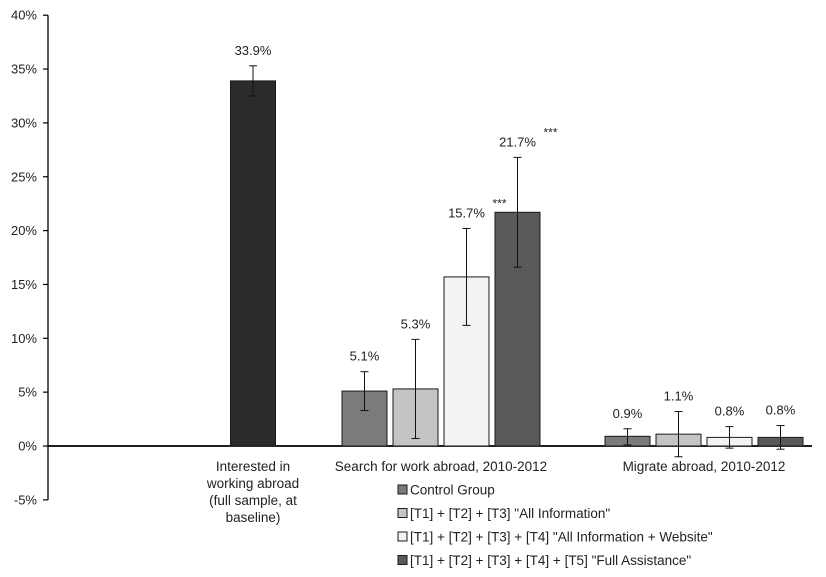 The height and width of the screenshot is (577, 826). What do you see at coordinates (24, 15) in the screenshot?
I see `y-tick-label: 40%` at bounding box center [24, 15].